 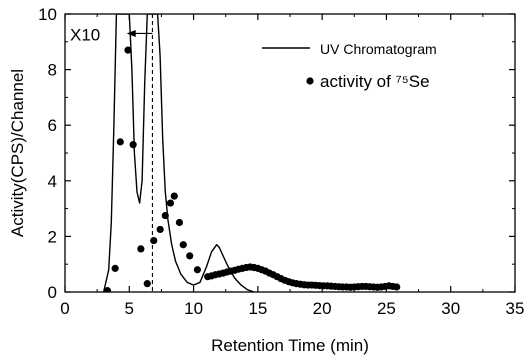 I want to click on y-tick-label: 4, so click(x=52, y=181).